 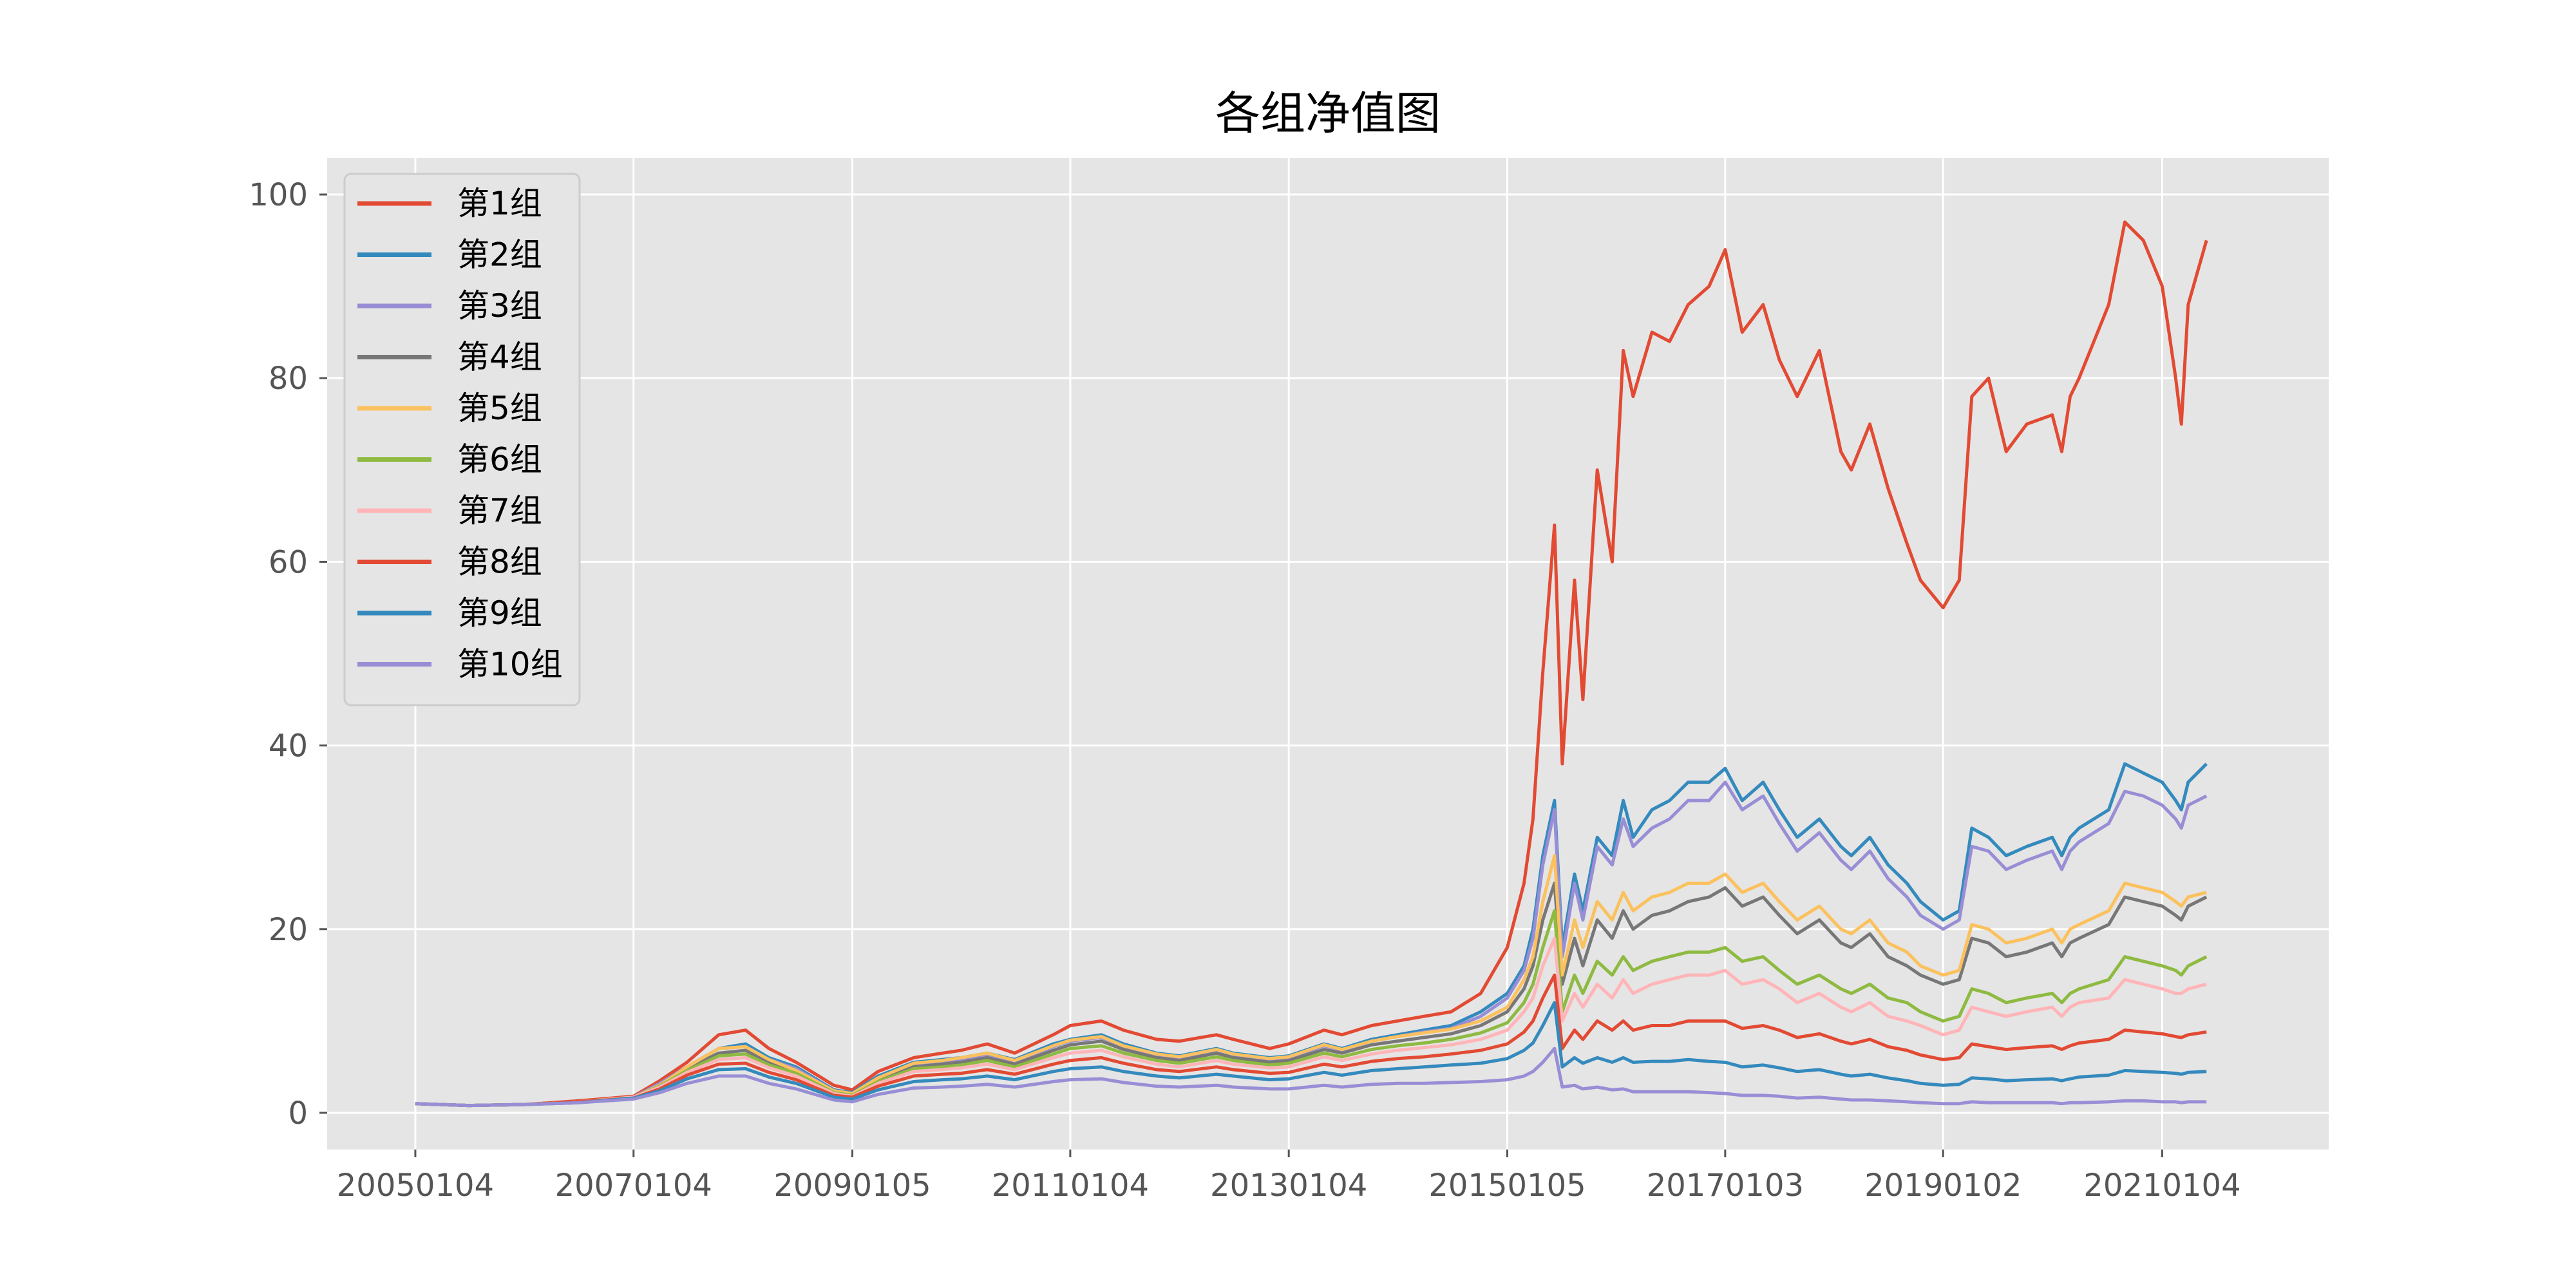 I want to click on y-tick-label: 40, so click(x=288, y=746).